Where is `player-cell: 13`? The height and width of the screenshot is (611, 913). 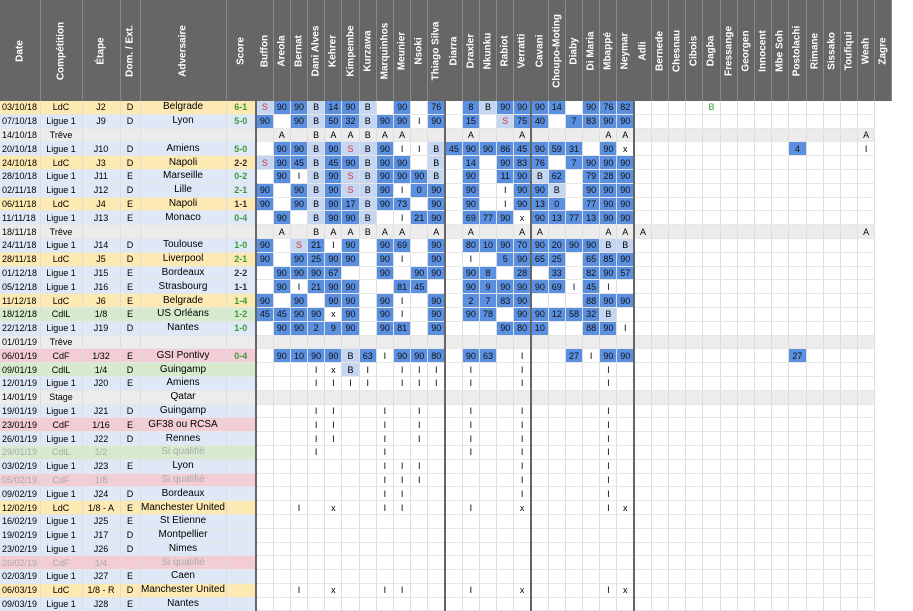
player-cell: 13 is located at coordinates (540, 204).